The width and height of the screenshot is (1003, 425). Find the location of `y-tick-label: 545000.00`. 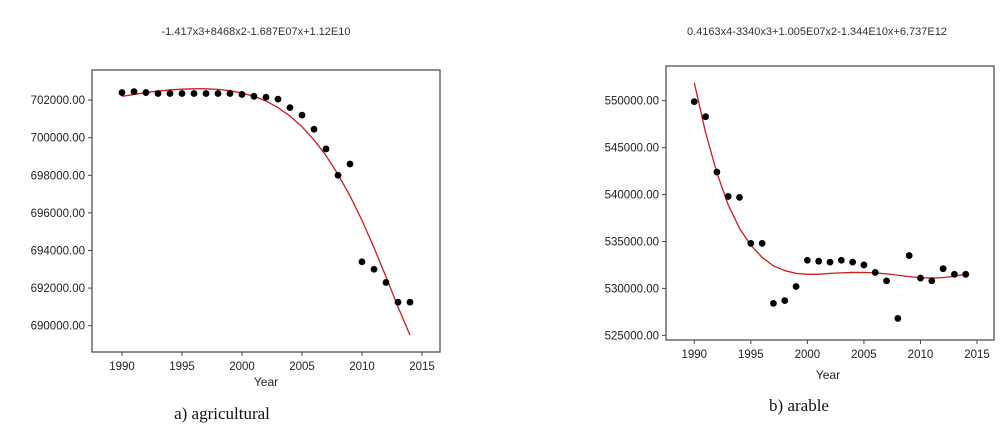

y-tick-label: 545000.00 is located at coordinates (632, 149).